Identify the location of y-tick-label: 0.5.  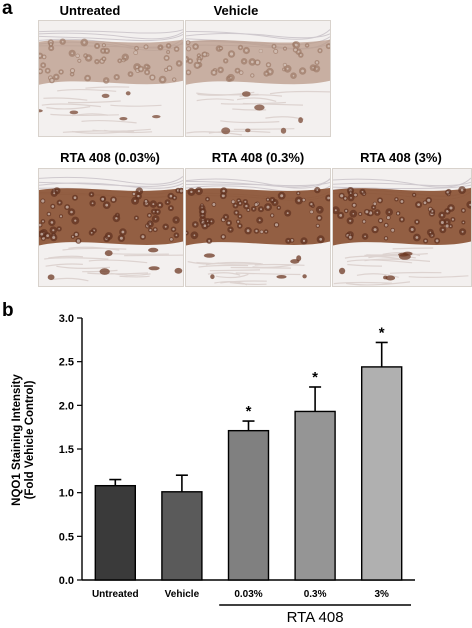
(66, 537).